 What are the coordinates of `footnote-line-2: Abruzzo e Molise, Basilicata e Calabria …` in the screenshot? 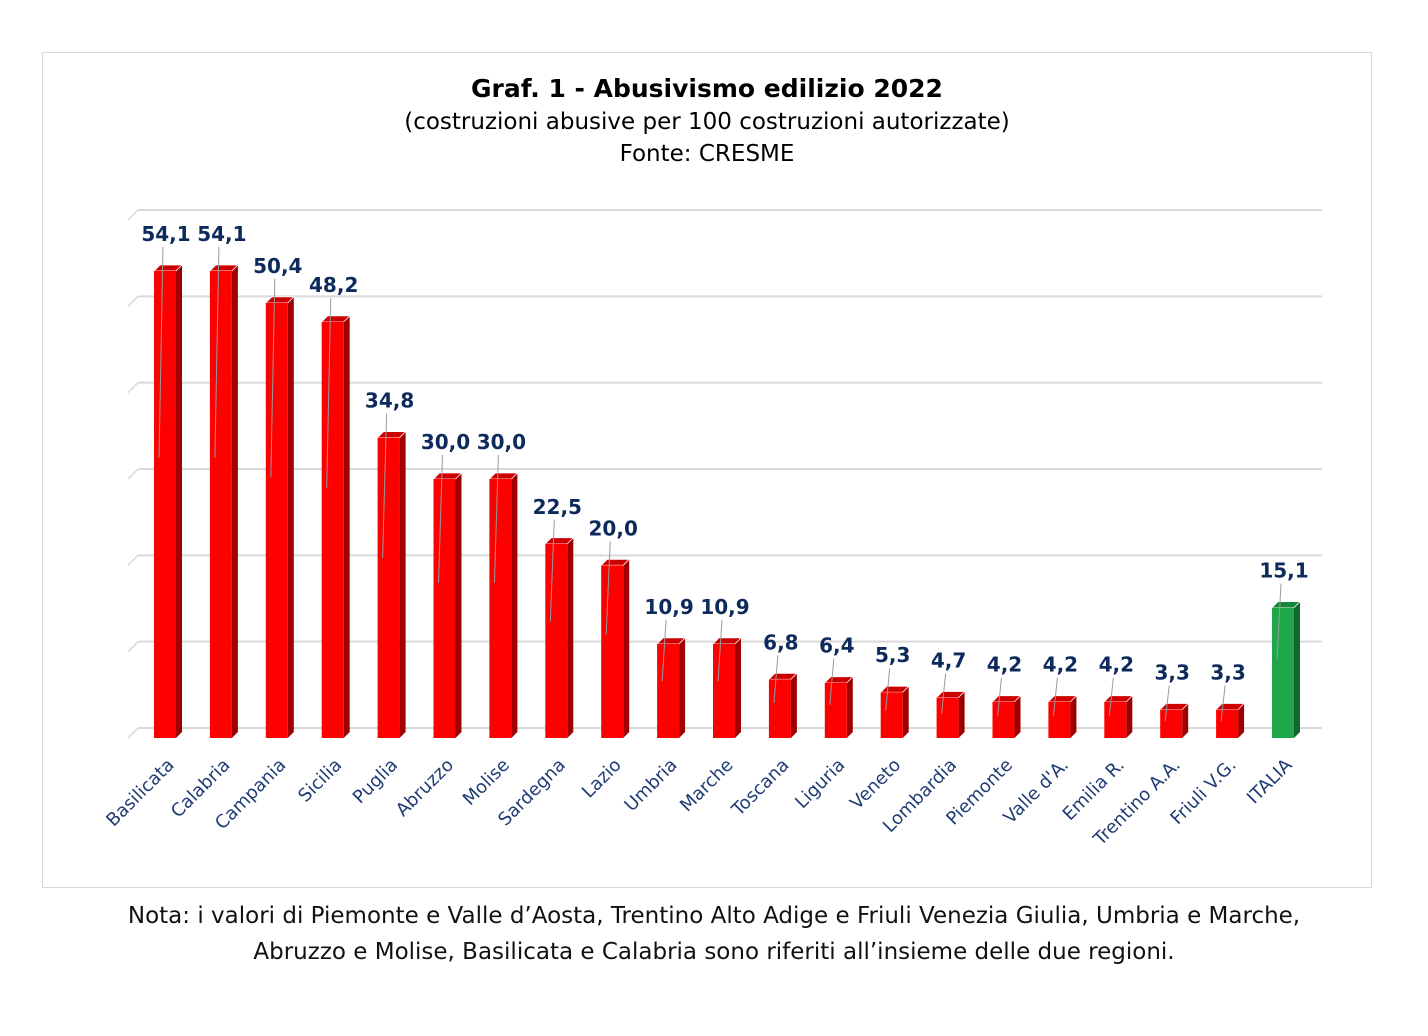 It's located at (714, 952).